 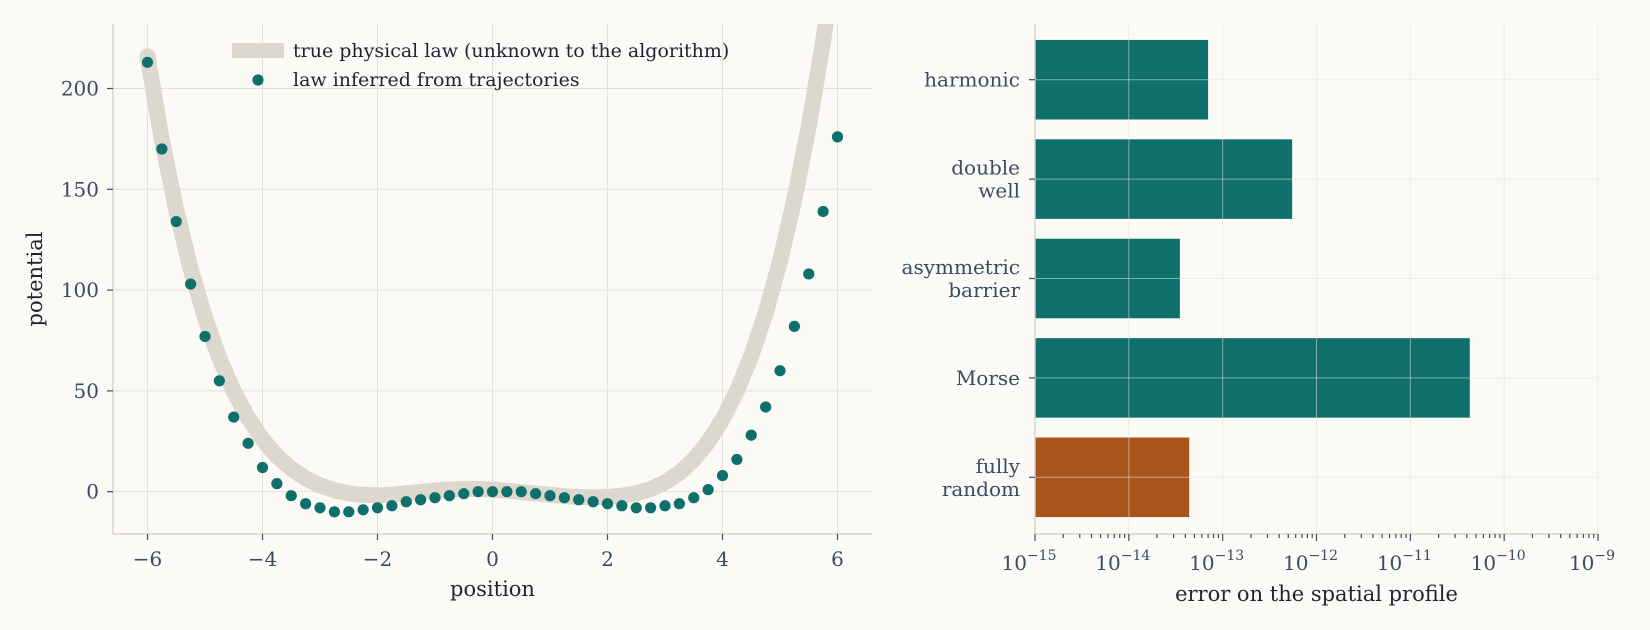 I want to click on category-label: harmonic, so click(x=972, y=80).